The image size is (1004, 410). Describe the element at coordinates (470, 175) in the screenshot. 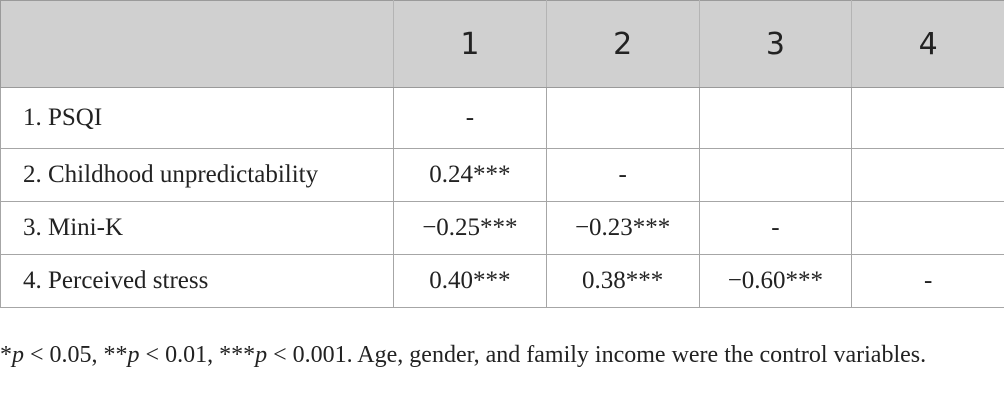

I see `table-cell: 0.24***` at that location.